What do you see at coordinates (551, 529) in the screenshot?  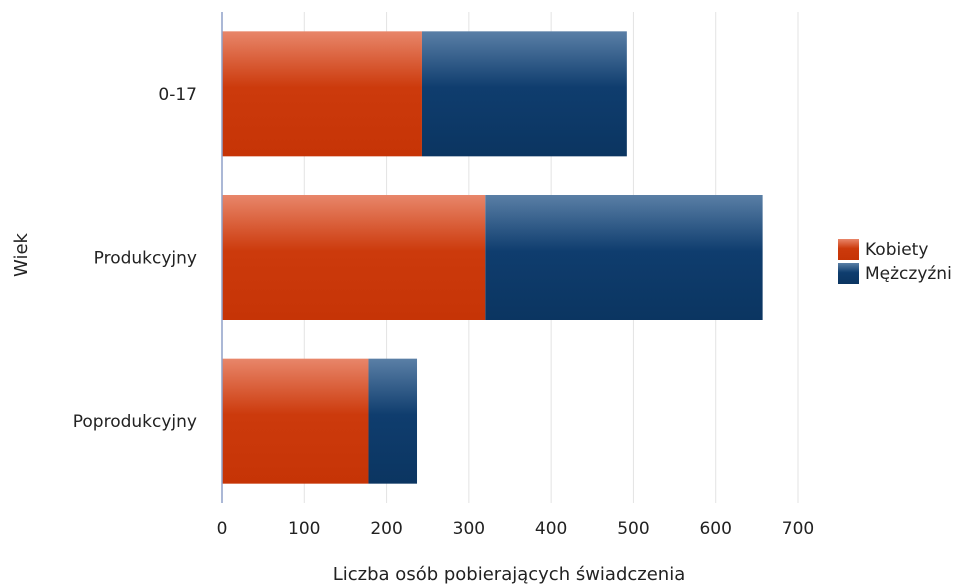 I see `x-tick-label: 400` at bounding box center [551, 529].